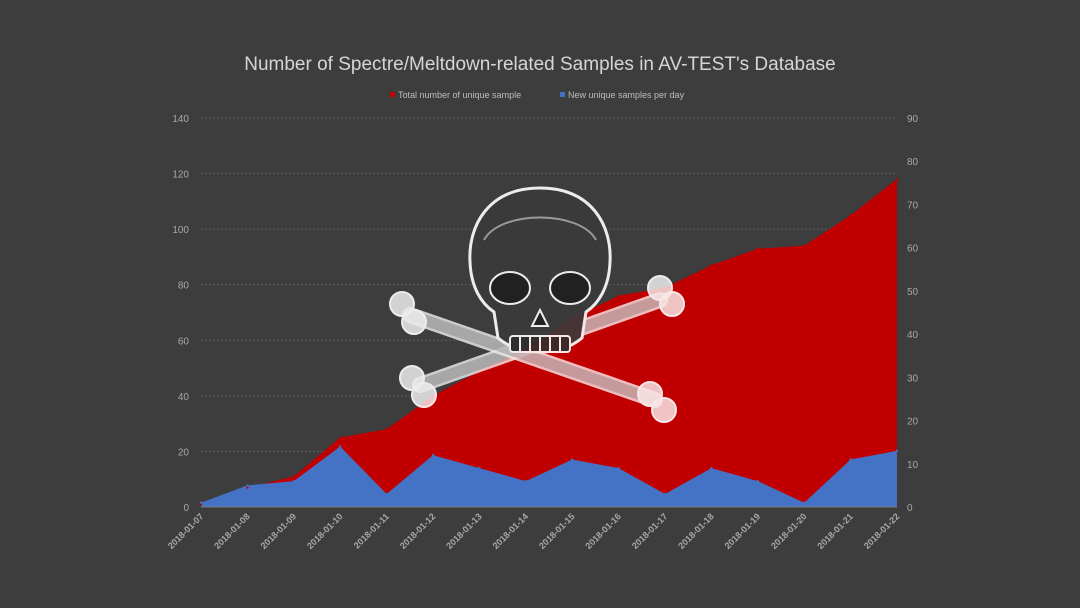 The height and width of the screenshot is (608, 1080). Describe the element at coordinates (650, 531) in the screenshot. I see `x-tick-label: 2018-01-17` at that location.